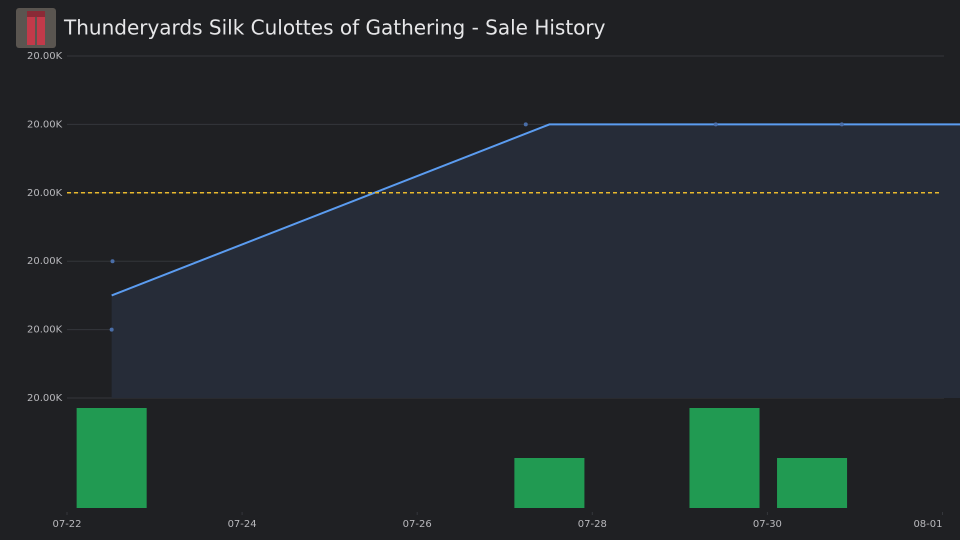 Image resolution: width=960 pixels, height=540 pixels. I want to click on x-tick-label: 07-28, so click(592, 524).